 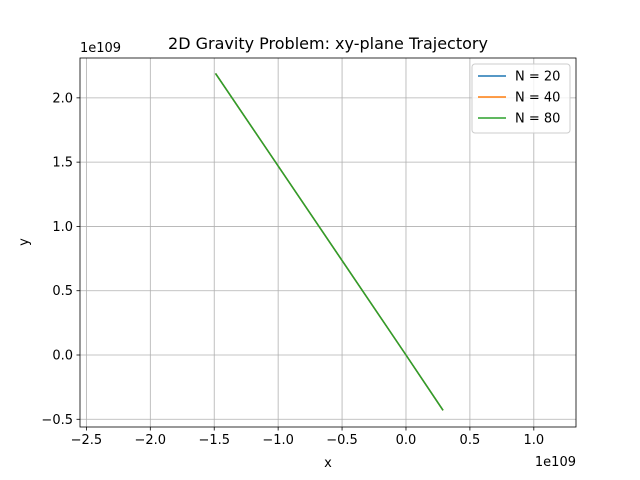 I want to click on x-tick-label-6: 0.5, so click(x=470, y=440).